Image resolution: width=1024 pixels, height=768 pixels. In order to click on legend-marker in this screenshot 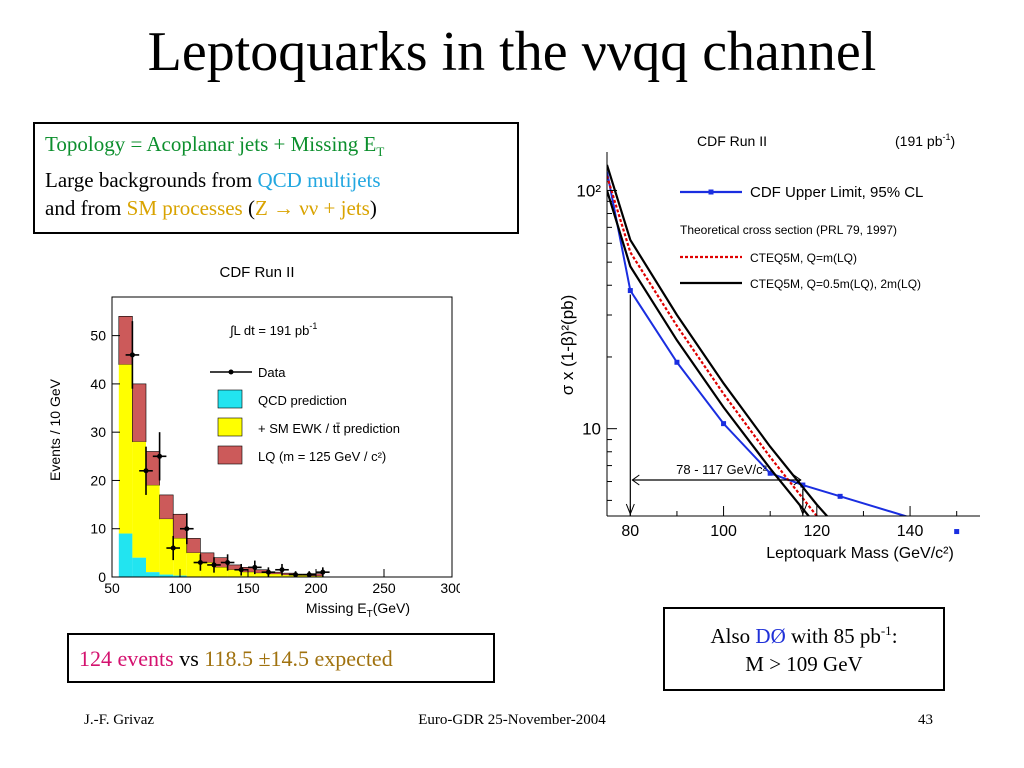, I will do `click(711, 192)`.